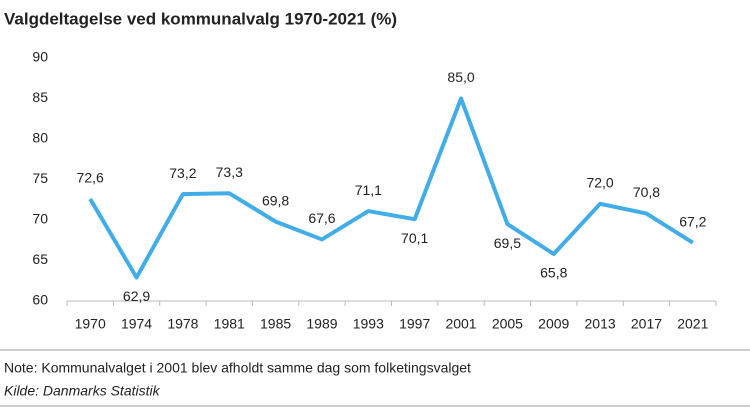  What do you see at coordinates (414, 238) in the screenshot?
I see `data-label: 70,1` at bounding box center [414, 238].